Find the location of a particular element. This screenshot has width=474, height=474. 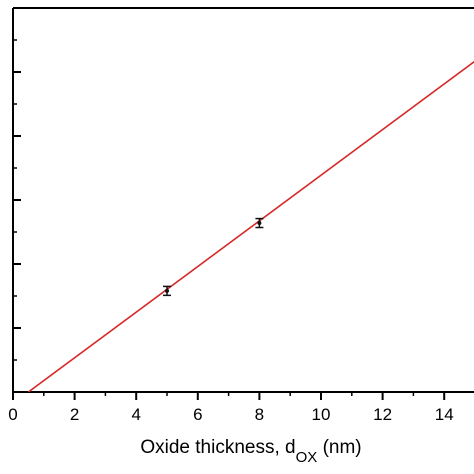

x-tick-label: 6 is located at coordinates (197, 414).